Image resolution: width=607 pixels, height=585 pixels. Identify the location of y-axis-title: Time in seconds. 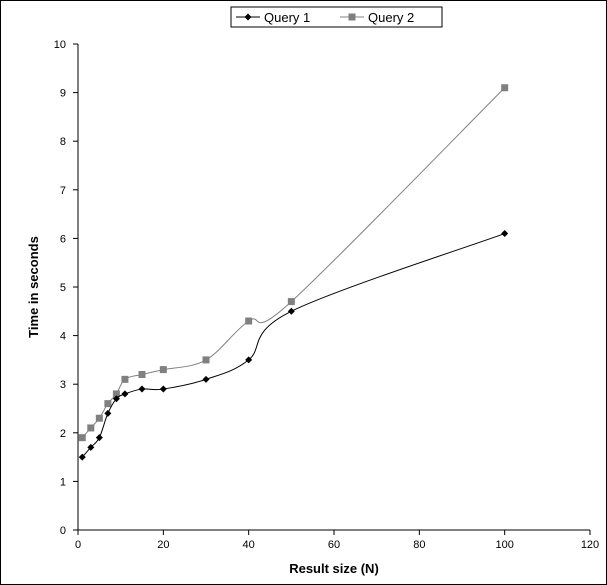
(33, 287).